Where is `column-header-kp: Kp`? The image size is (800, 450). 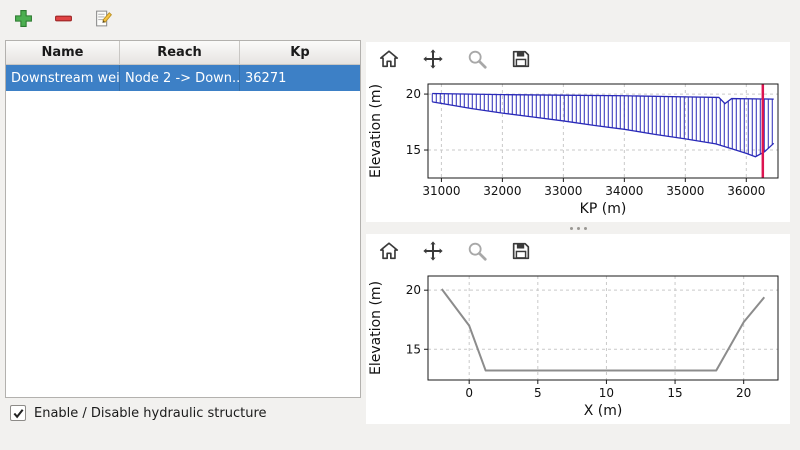
column-header-kp: Kp is located at coordinates (300, 52).